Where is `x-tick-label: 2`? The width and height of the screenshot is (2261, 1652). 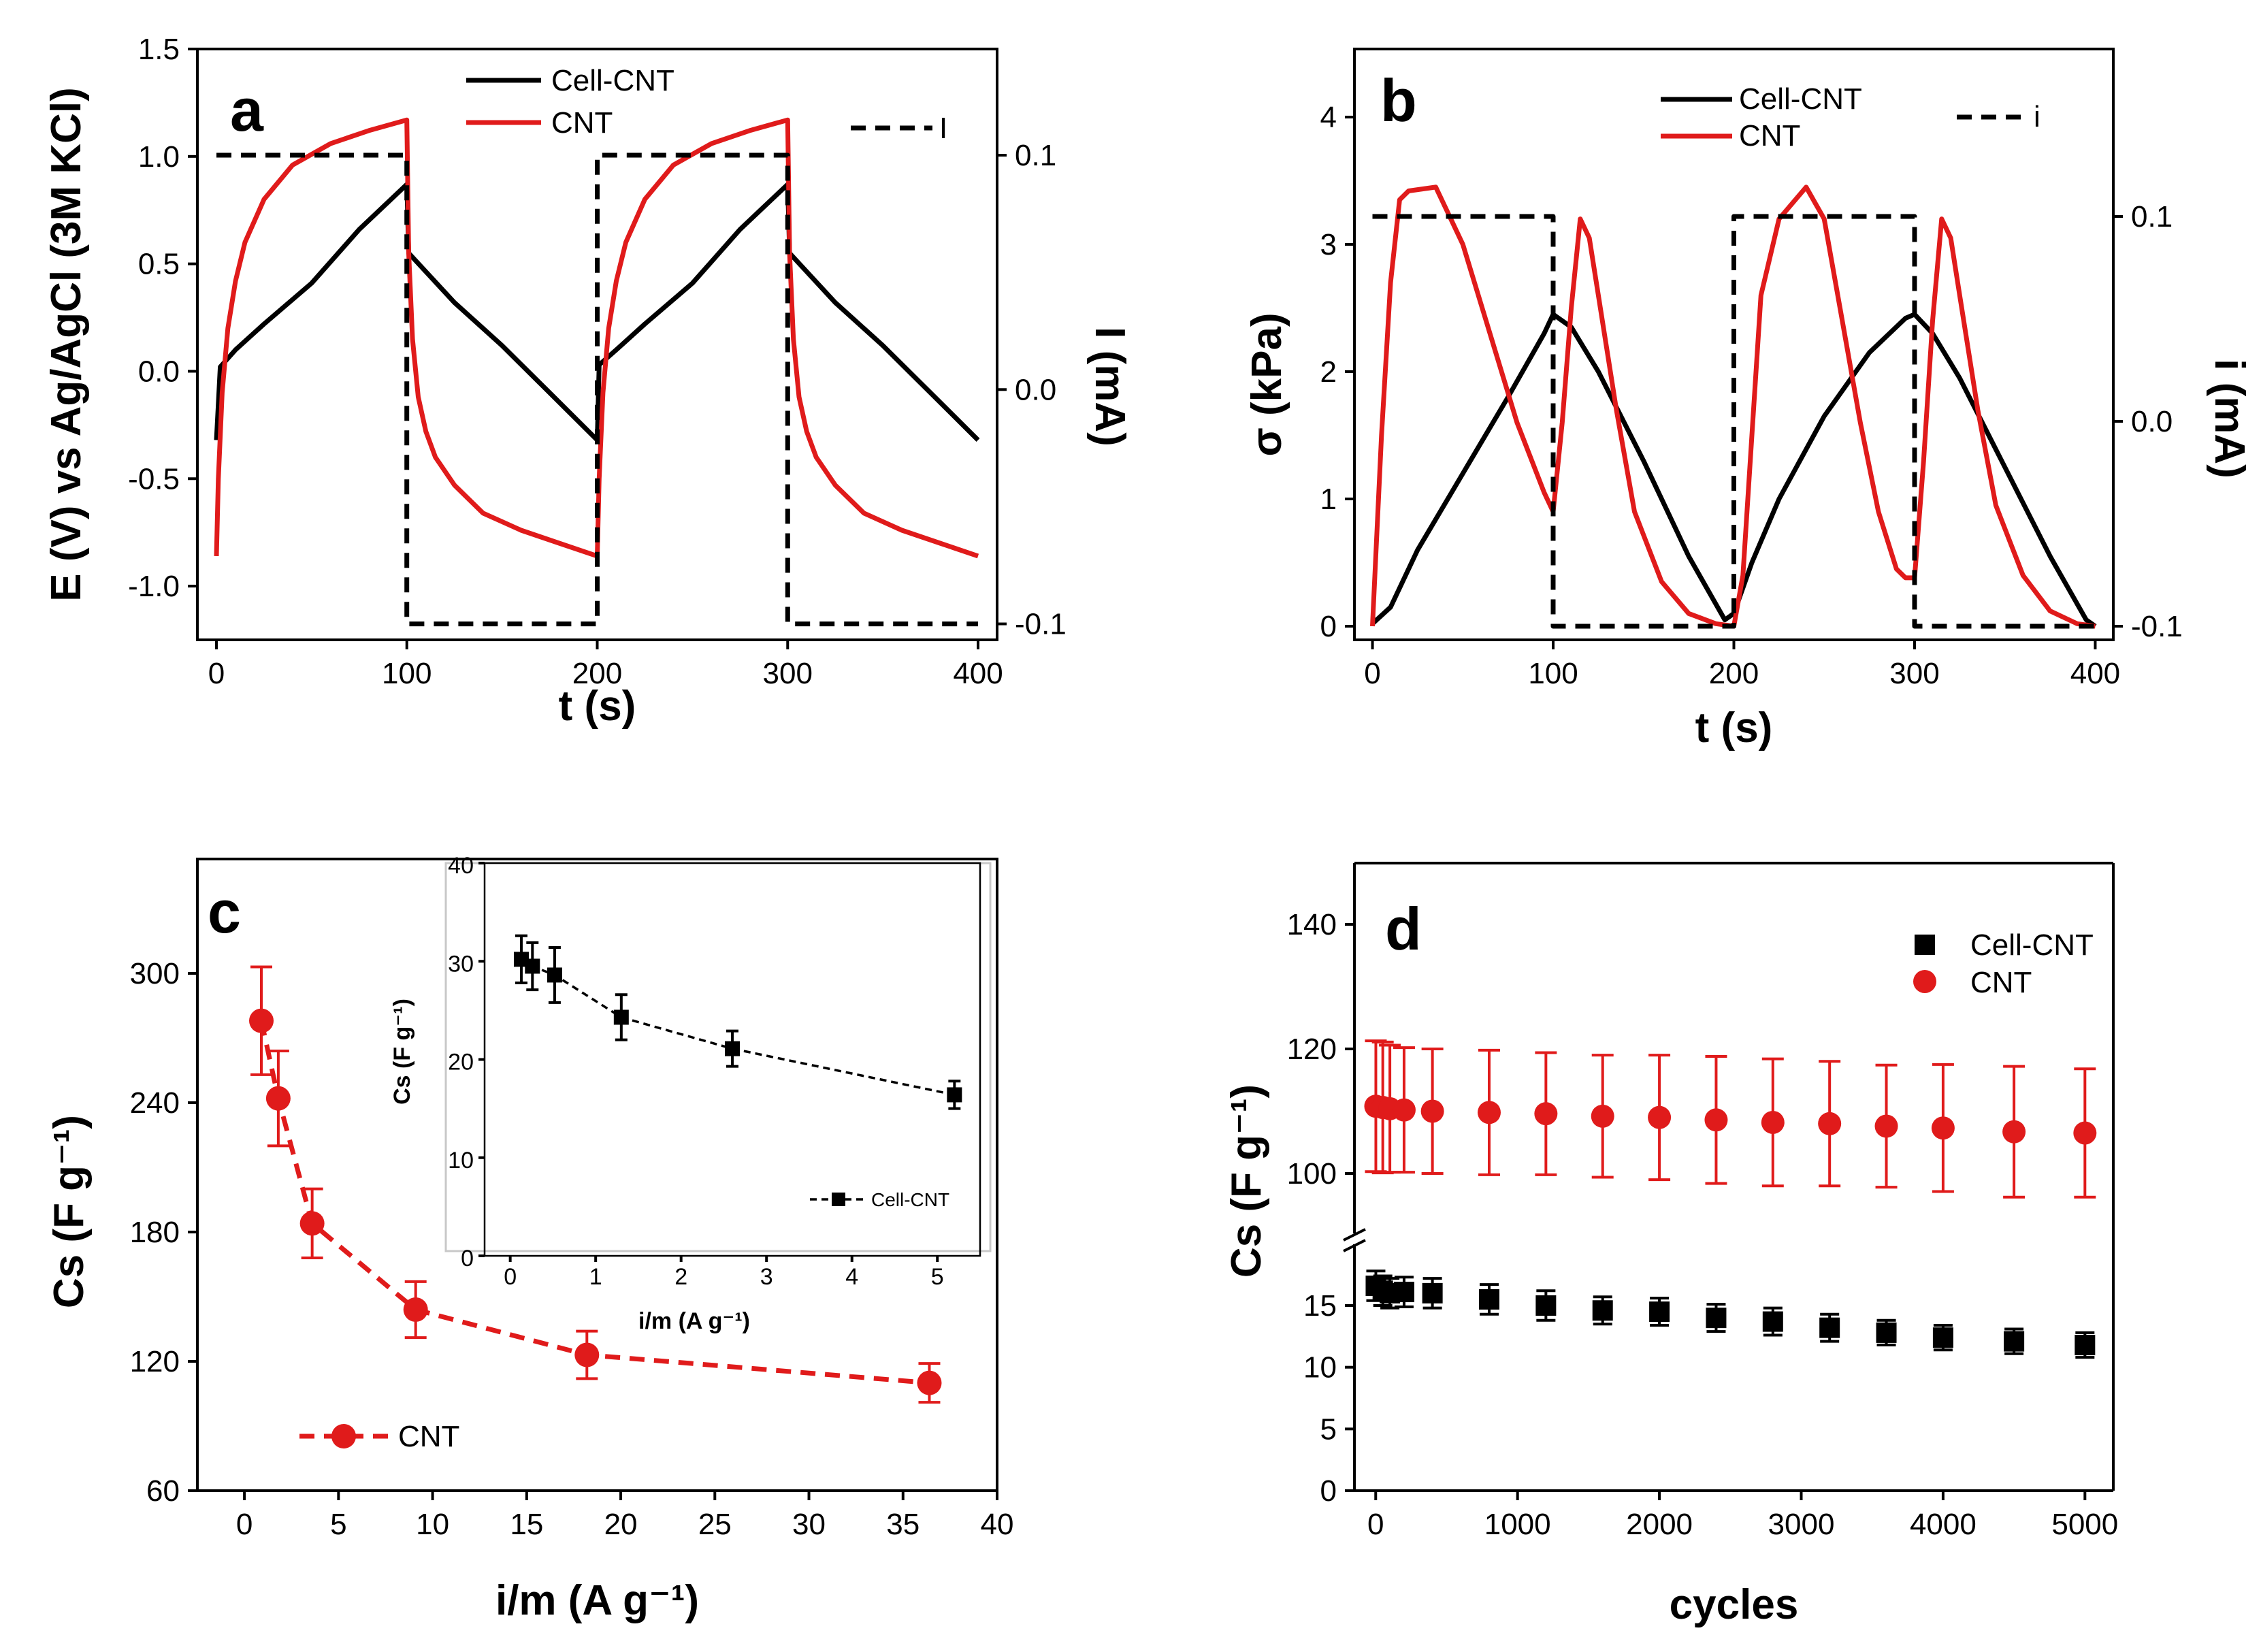 x-tick-label: 2 is located at coordinates (680, 1277).